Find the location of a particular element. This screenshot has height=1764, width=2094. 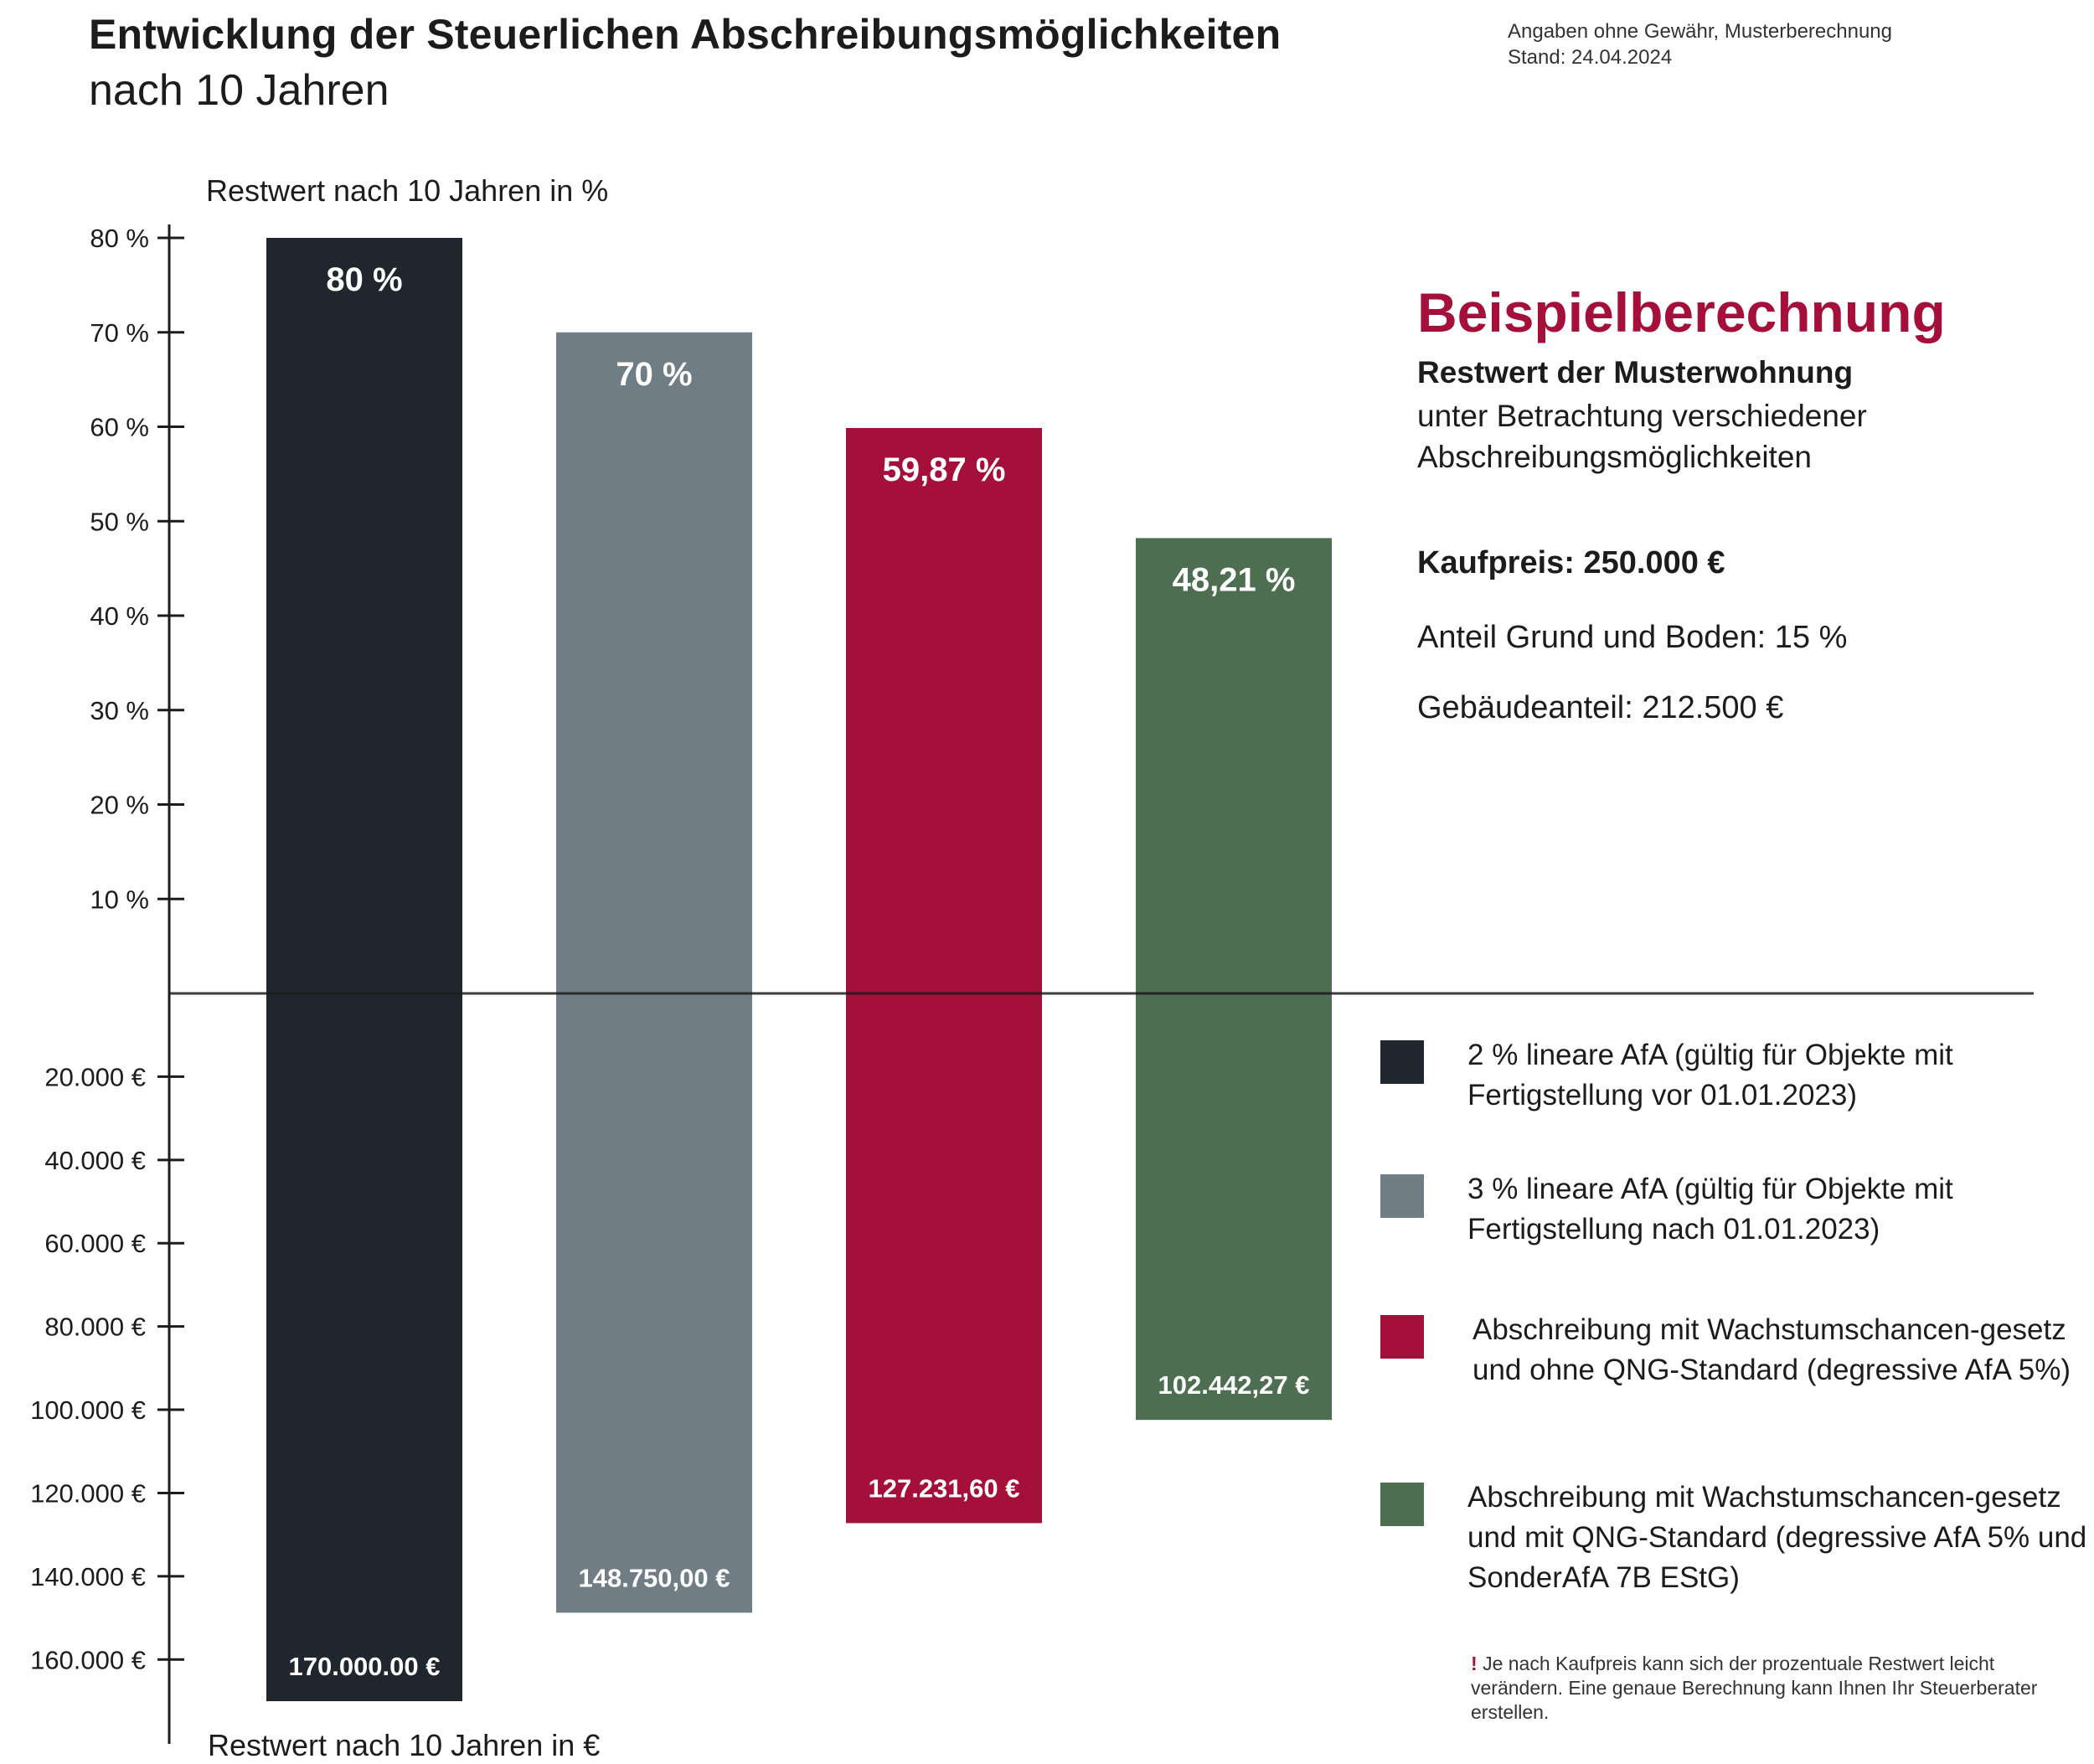

data-label-percent: 48,21 % is located at coordinates (1234, 580).